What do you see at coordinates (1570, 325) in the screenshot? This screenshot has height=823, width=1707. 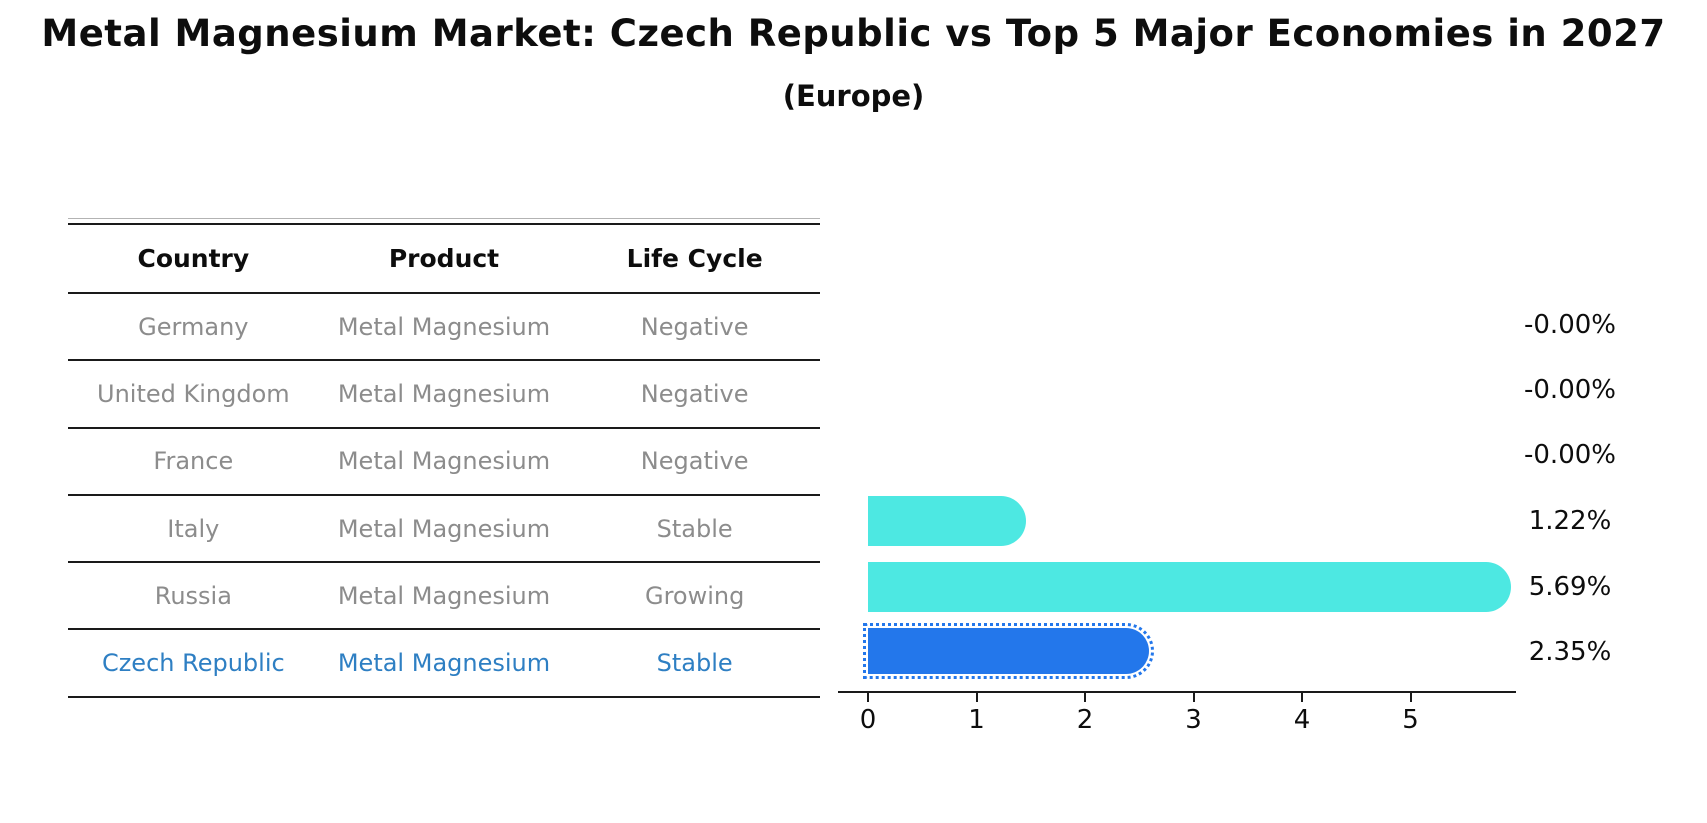 I see `value-label-germany: -0.00%` at bounding box center [1570, 325].